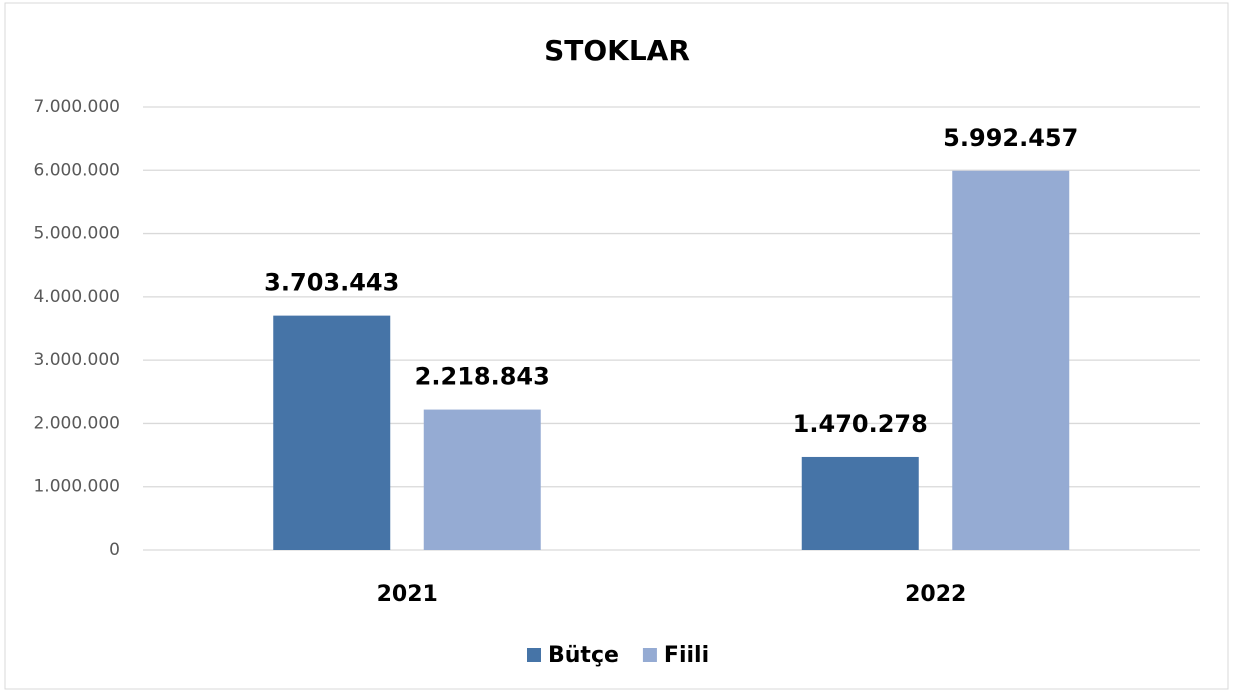  Describe the element at coordinates (860, 424) in the screenshot. I see `data-label: 1.470.278` at that location.